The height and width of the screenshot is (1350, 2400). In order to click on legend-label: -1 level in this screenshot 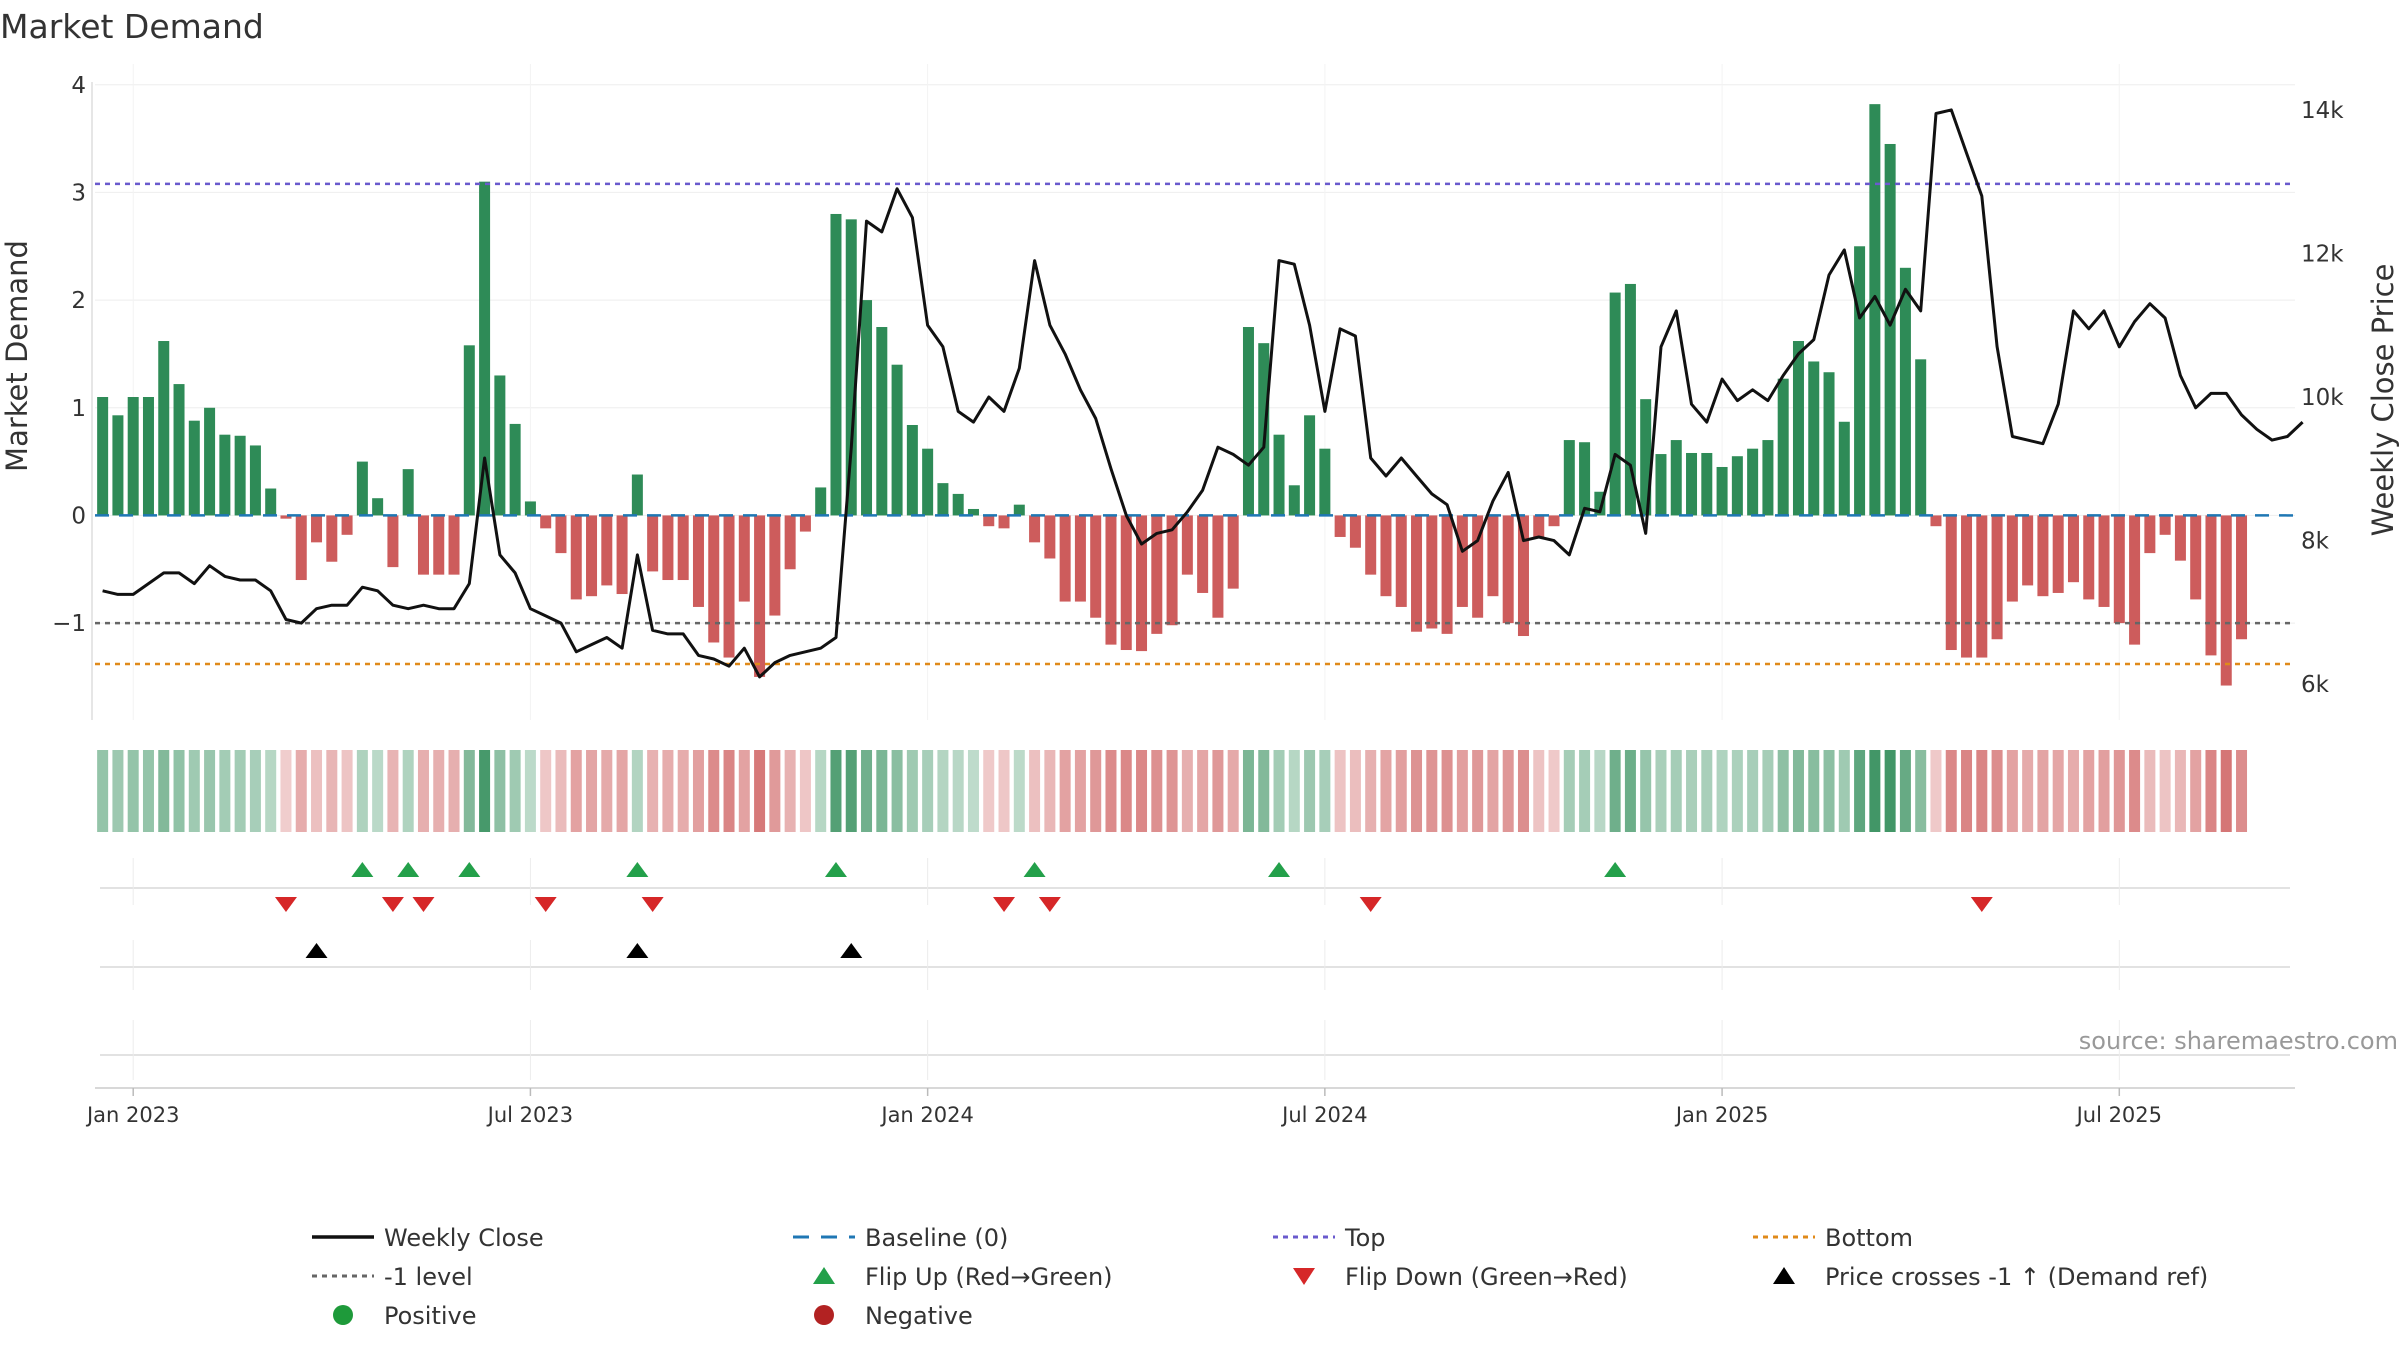, I will do `click(428, 1277)`.